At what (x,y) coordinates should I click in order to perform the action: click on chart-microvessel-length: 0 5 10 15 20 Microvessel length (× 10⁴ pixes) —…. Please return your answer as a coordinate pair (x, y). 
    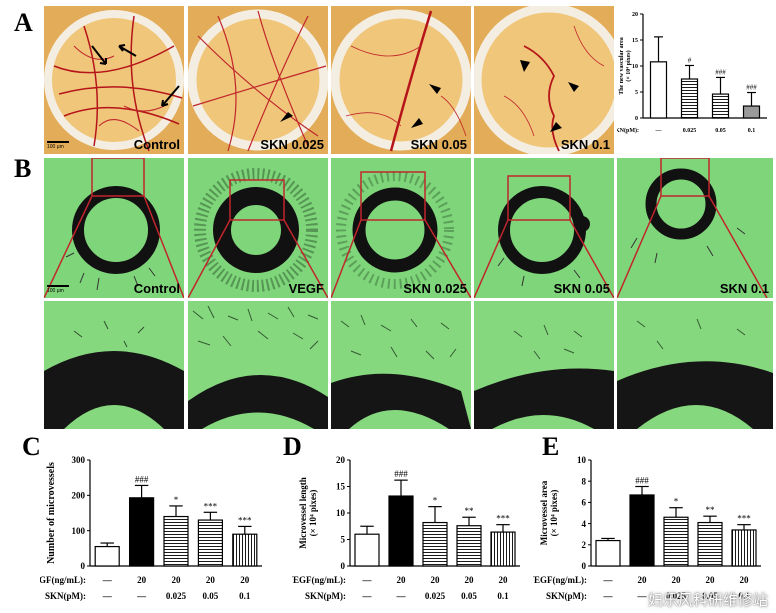
    Looking at the image, I should click on (406, 528).